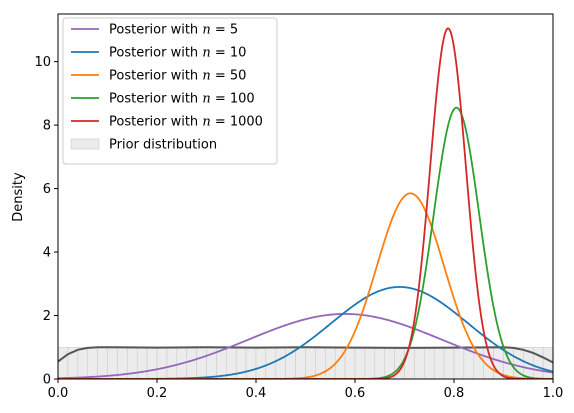 The height and width of the screenshot is (413, 574). Describe the element at coordinates (553, 393) in the screenshot. I see `x-tick-label: 1.0` at that location.